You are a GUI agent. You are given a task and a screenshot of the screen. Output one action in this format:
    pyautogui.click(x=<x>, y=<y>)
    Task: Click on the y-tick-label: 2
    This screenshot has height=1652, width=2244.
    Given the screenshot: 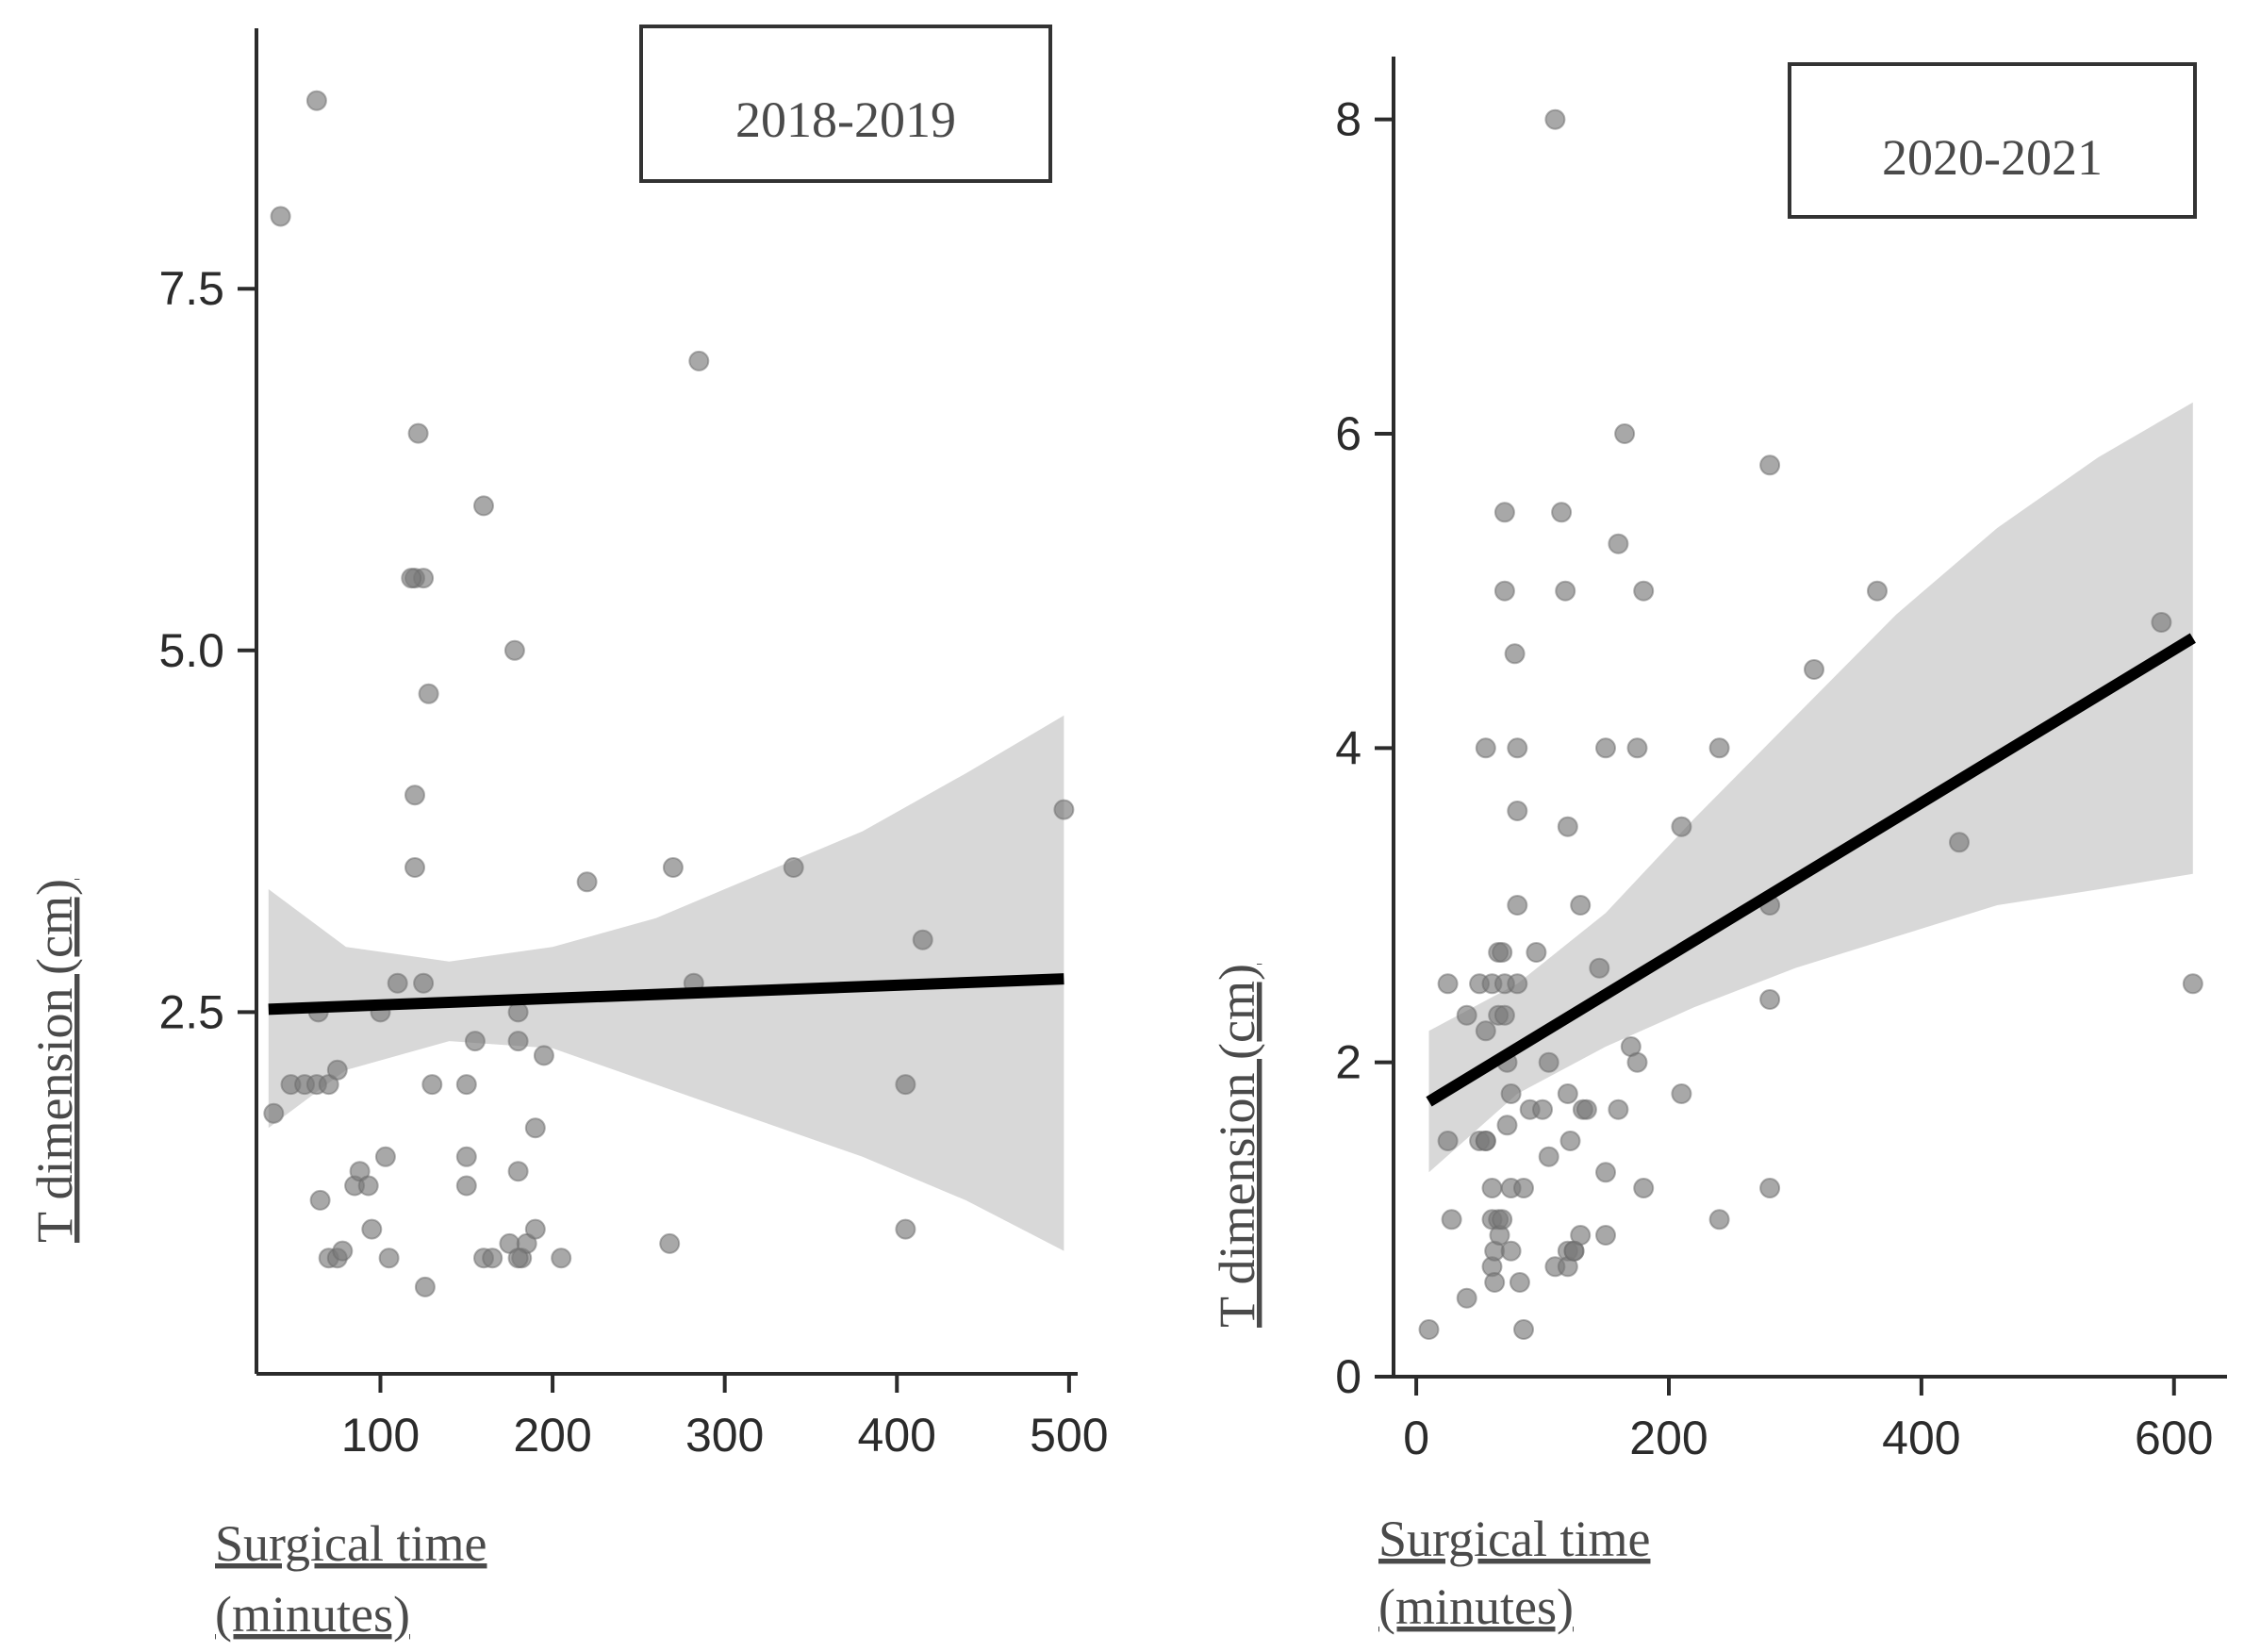 What is the action you would take?
    pyautogui.click(x=1348, y=1062)
    